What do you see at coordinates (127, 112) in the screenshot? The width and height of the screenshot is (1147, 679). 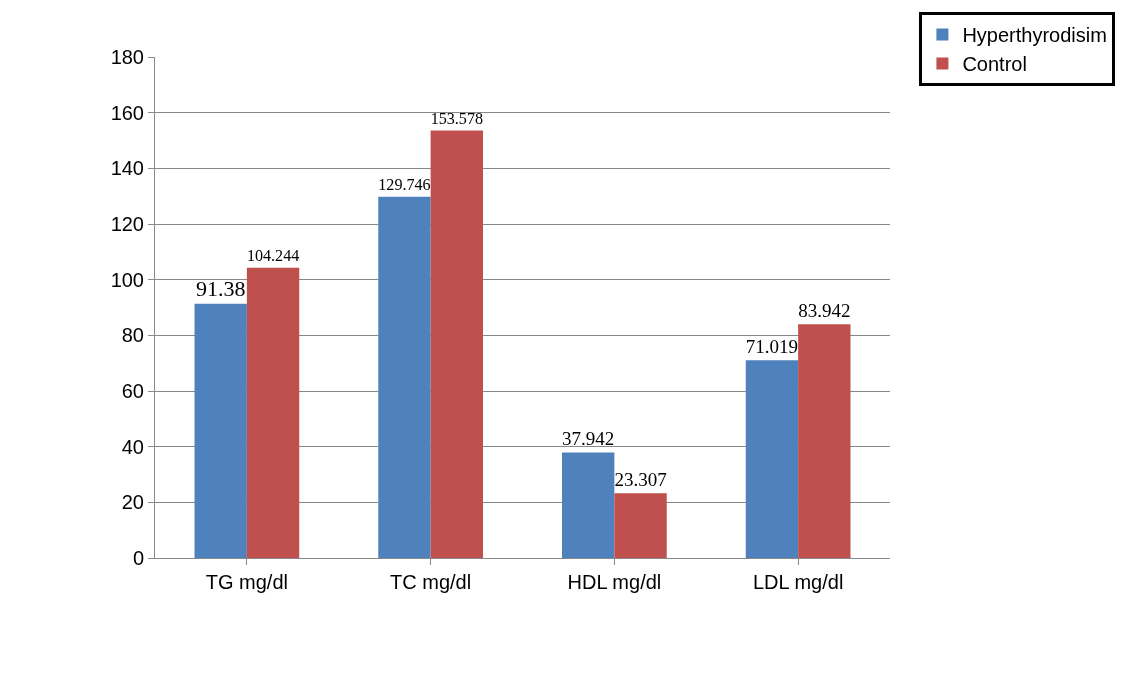 I see `y-tick-label: 160` at bounding box center [127, 112].